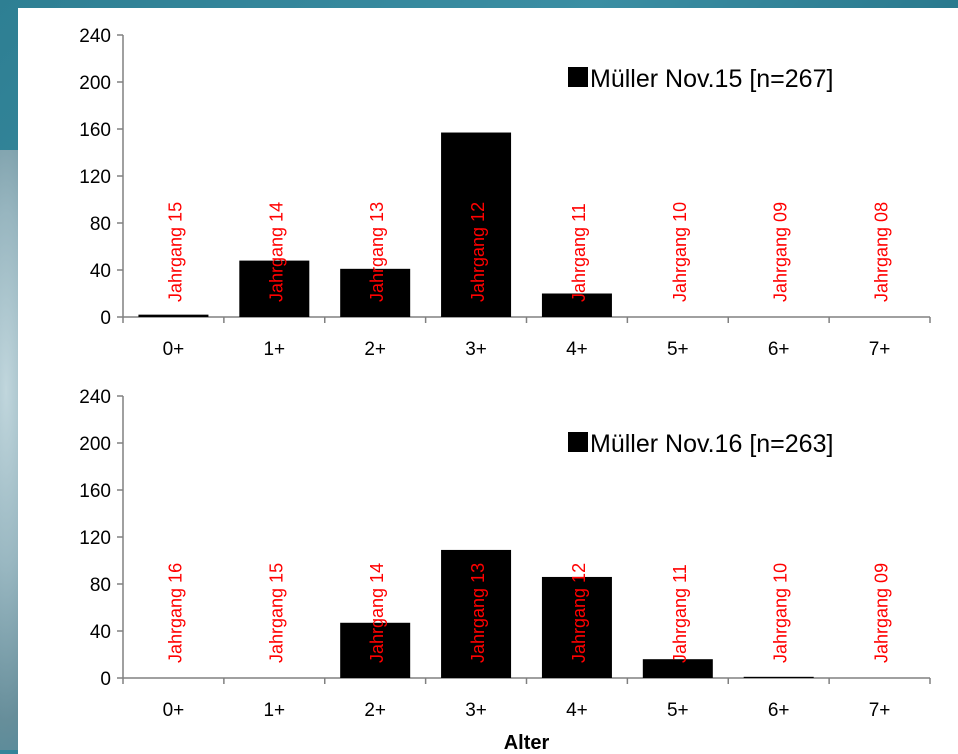 This screenshot has width=958, height=754. I want to click on x-axis-title: Alter, so click(527, 743).